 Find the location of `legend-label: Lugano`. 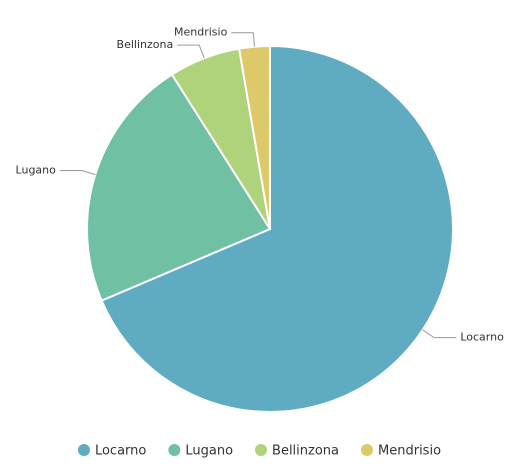

legend-label: Lugano is located at coordinates (209, 451).